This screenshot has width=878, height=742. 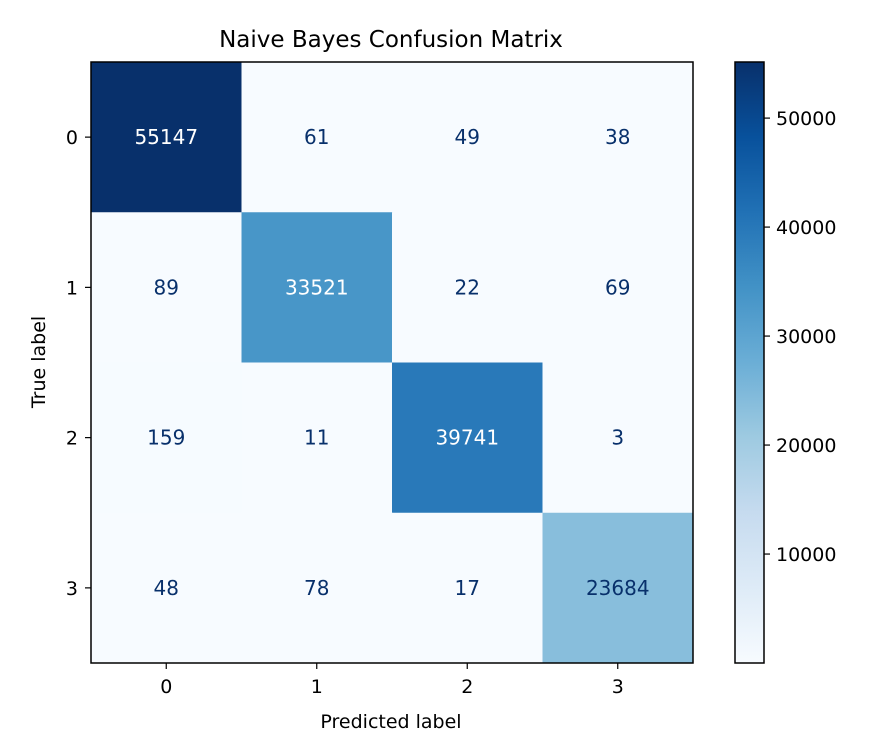 I want to click on colorbar-tick-label: 40000, so click(x=806, y=228).